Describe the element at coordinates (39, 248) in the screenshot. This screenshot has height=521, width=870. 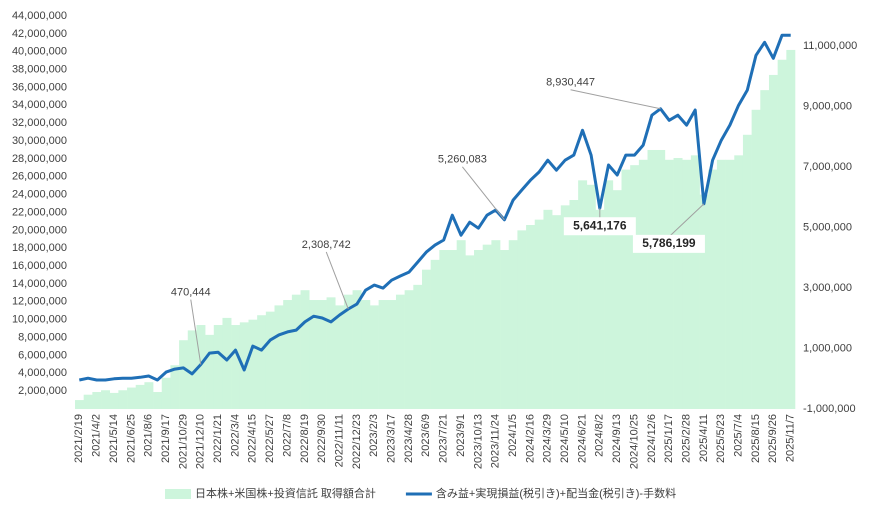
I see `y-tick-label: 18,000,000` at that location.